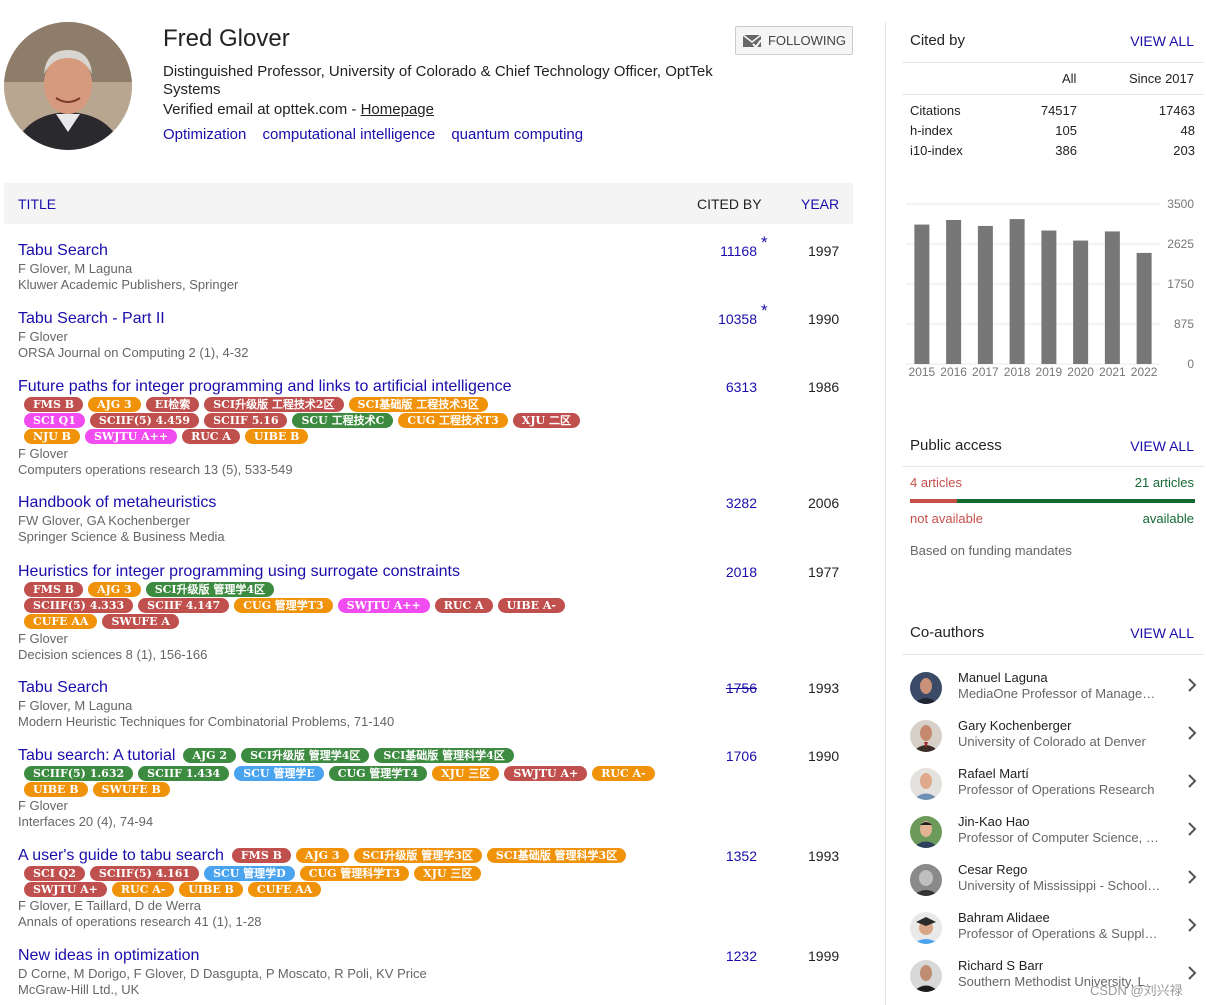 The image size is (1206, 1005). What do you see at coordinates (349, 134) in the screenshot?
I see `interest-link-computational-intelligence: computational intelligence` at bounding box center [349, 134].